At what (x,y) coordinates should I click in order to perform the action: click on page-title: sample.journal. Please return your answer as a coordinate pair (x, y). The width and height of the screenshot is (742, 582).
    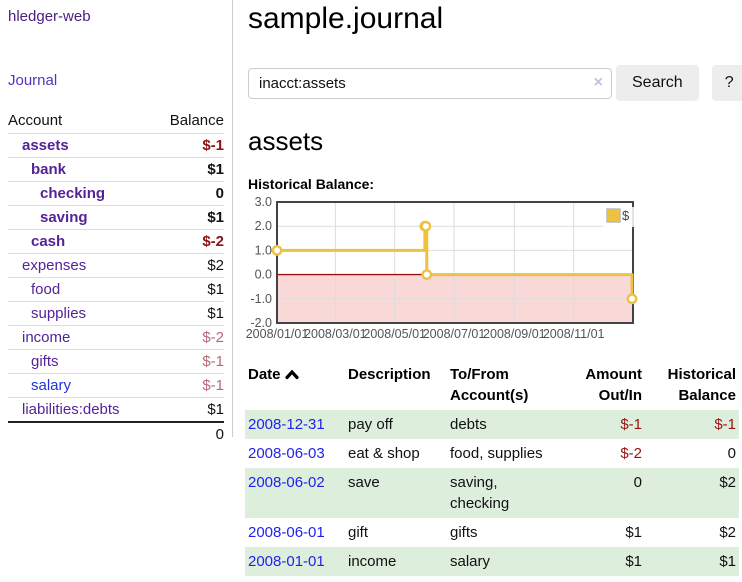
    Looking at the image, I should click on (346, 18).